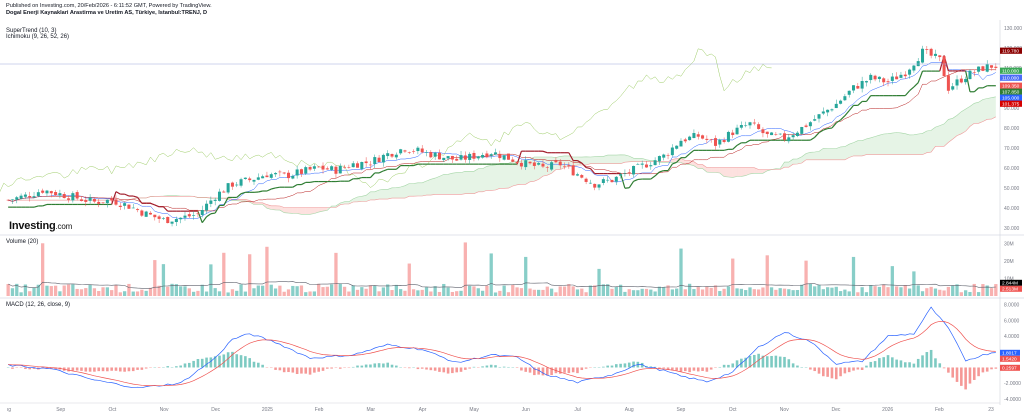 This screenshot has height=415, width=1024. I want to click on price-tick-label: 80.000, so click(1012, 129).